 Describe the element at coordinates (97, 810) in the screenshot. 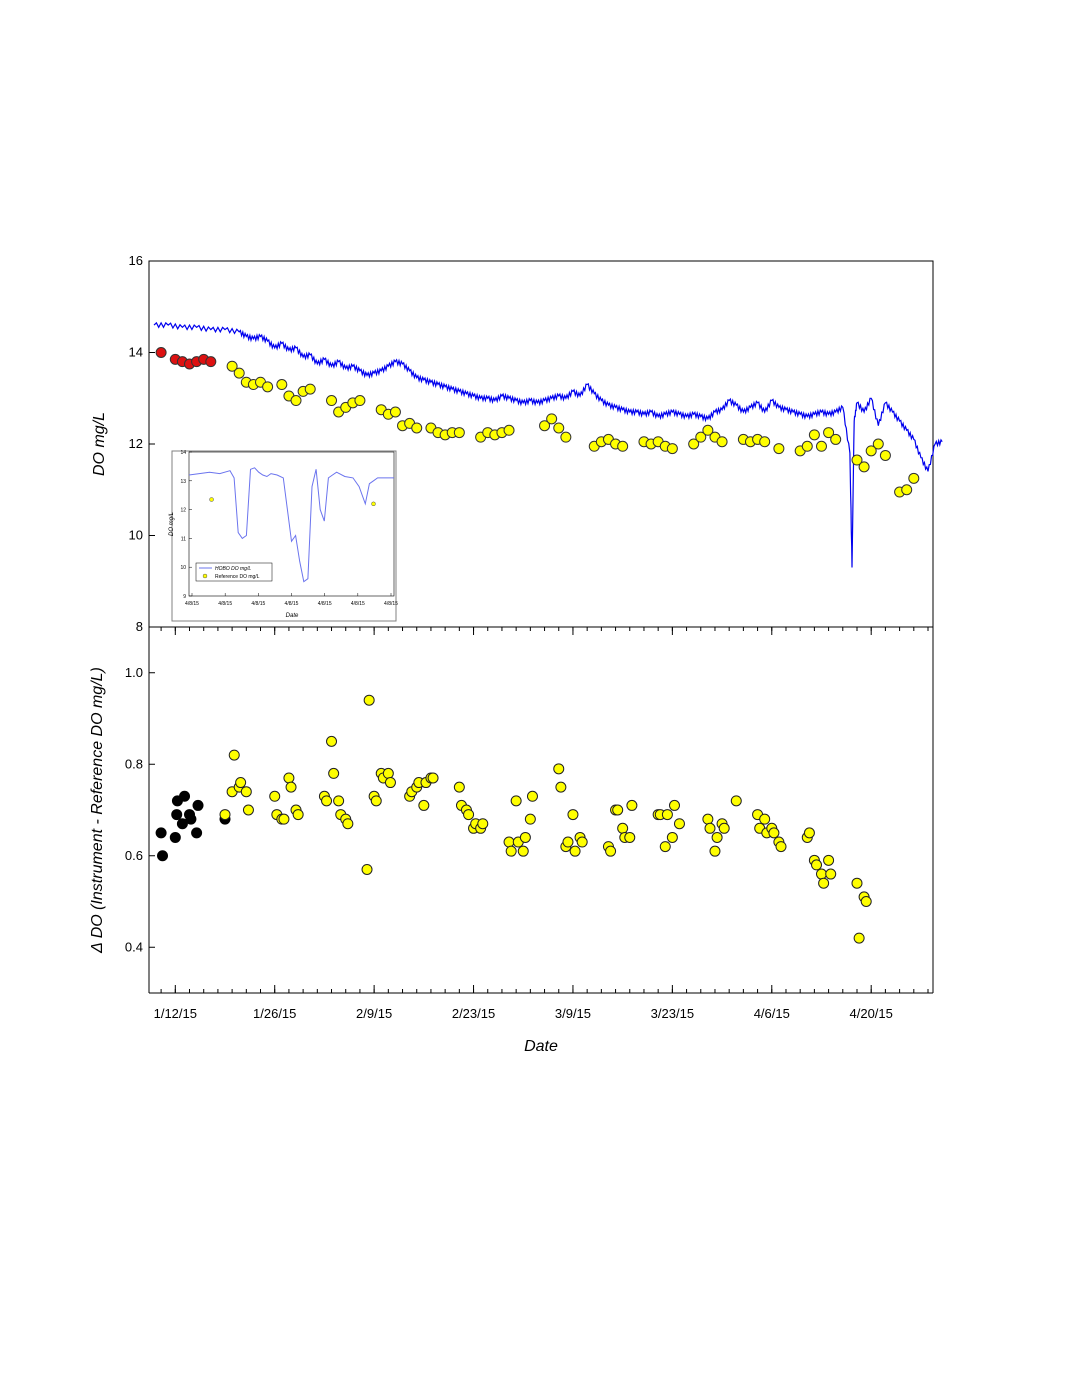

I see `bottom-y-axis-label: Δ DO (Instrument - Reference DO mg/L)` at that location.